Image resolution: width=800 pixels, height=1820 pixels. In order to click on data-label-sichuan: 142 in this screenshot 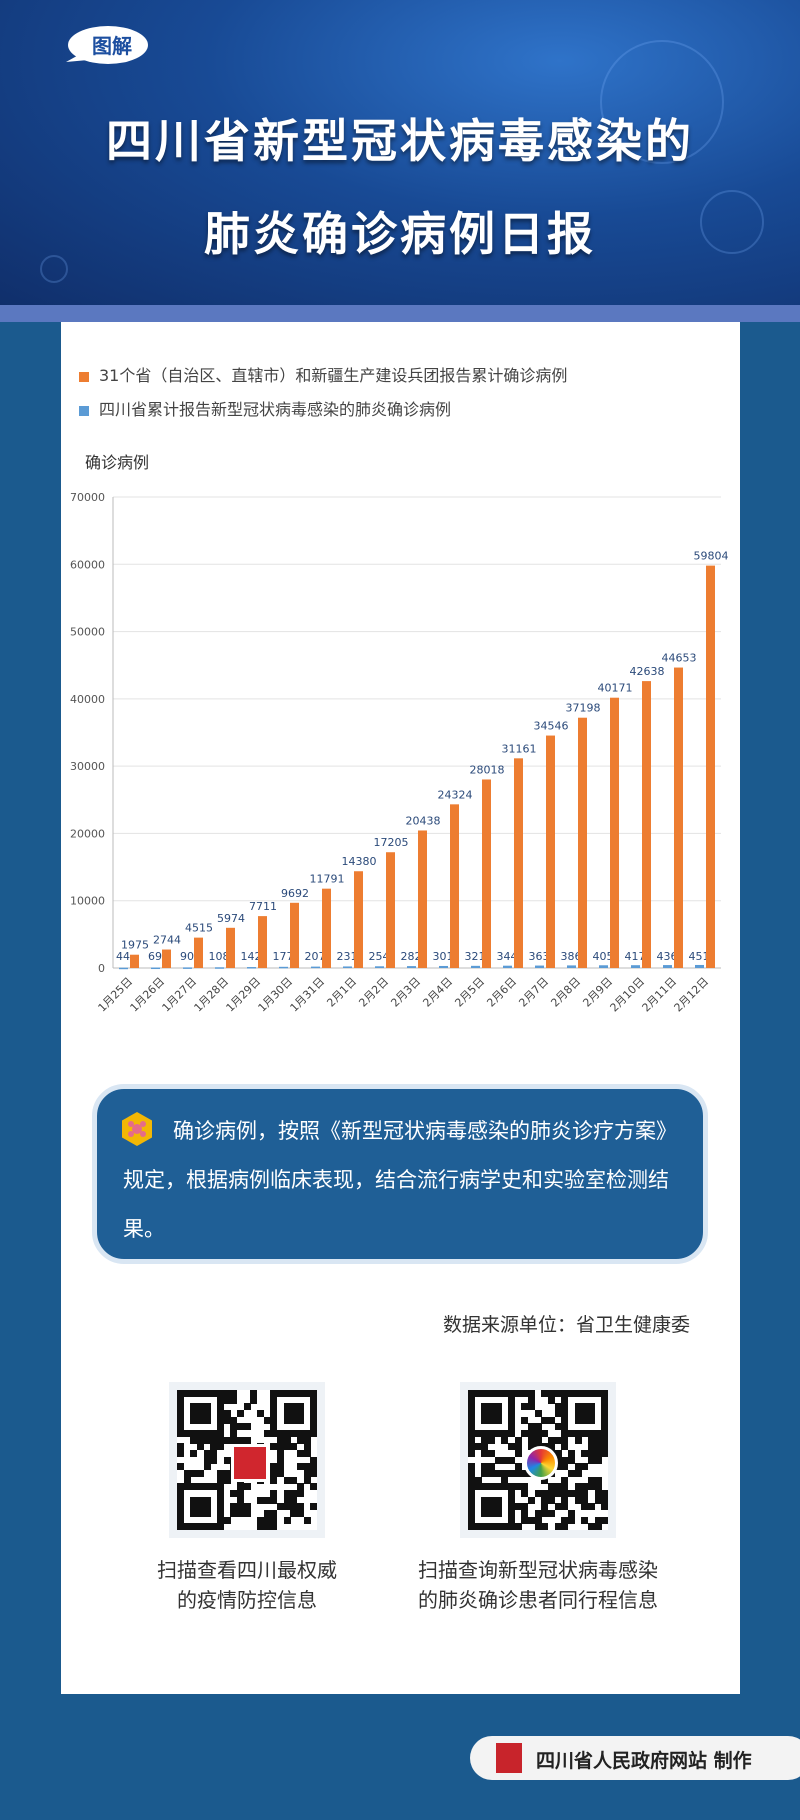, I will do `click(251, 956)`.